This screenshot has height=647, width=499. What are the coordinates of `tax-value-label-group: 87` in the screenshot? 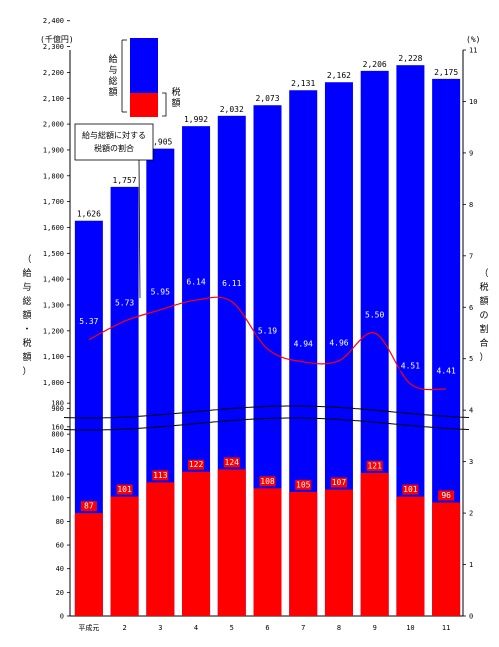 It's located at (88, 506).